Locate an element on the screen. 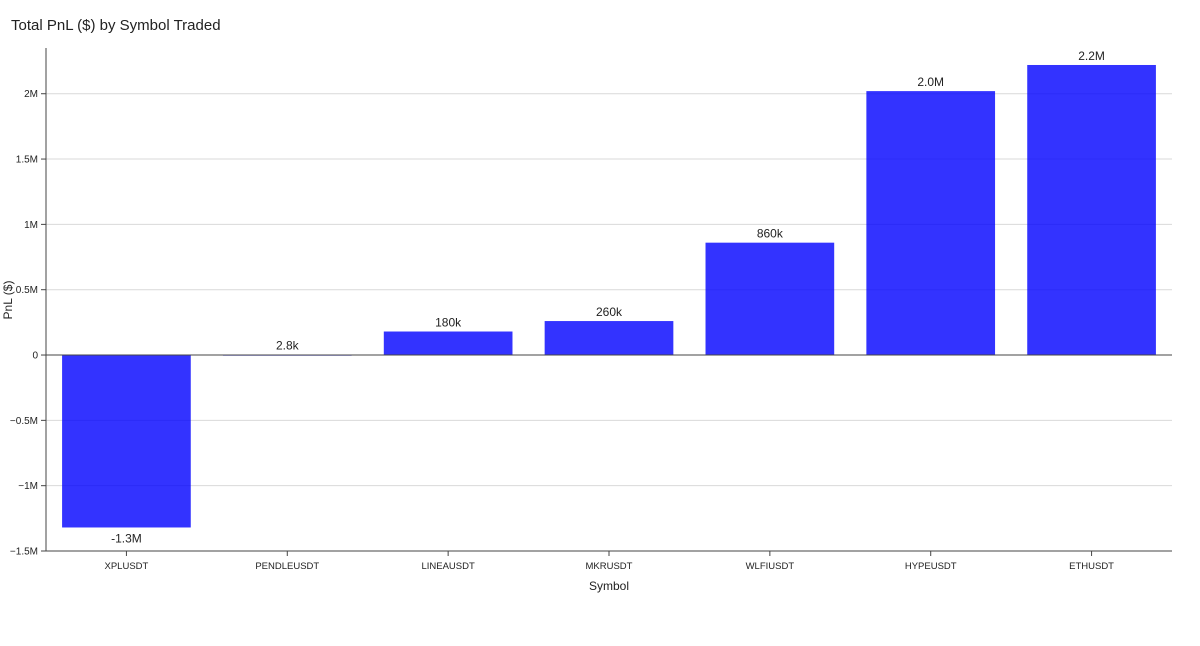  x-axis-title: Symbol is located at coordinates (609, 586).